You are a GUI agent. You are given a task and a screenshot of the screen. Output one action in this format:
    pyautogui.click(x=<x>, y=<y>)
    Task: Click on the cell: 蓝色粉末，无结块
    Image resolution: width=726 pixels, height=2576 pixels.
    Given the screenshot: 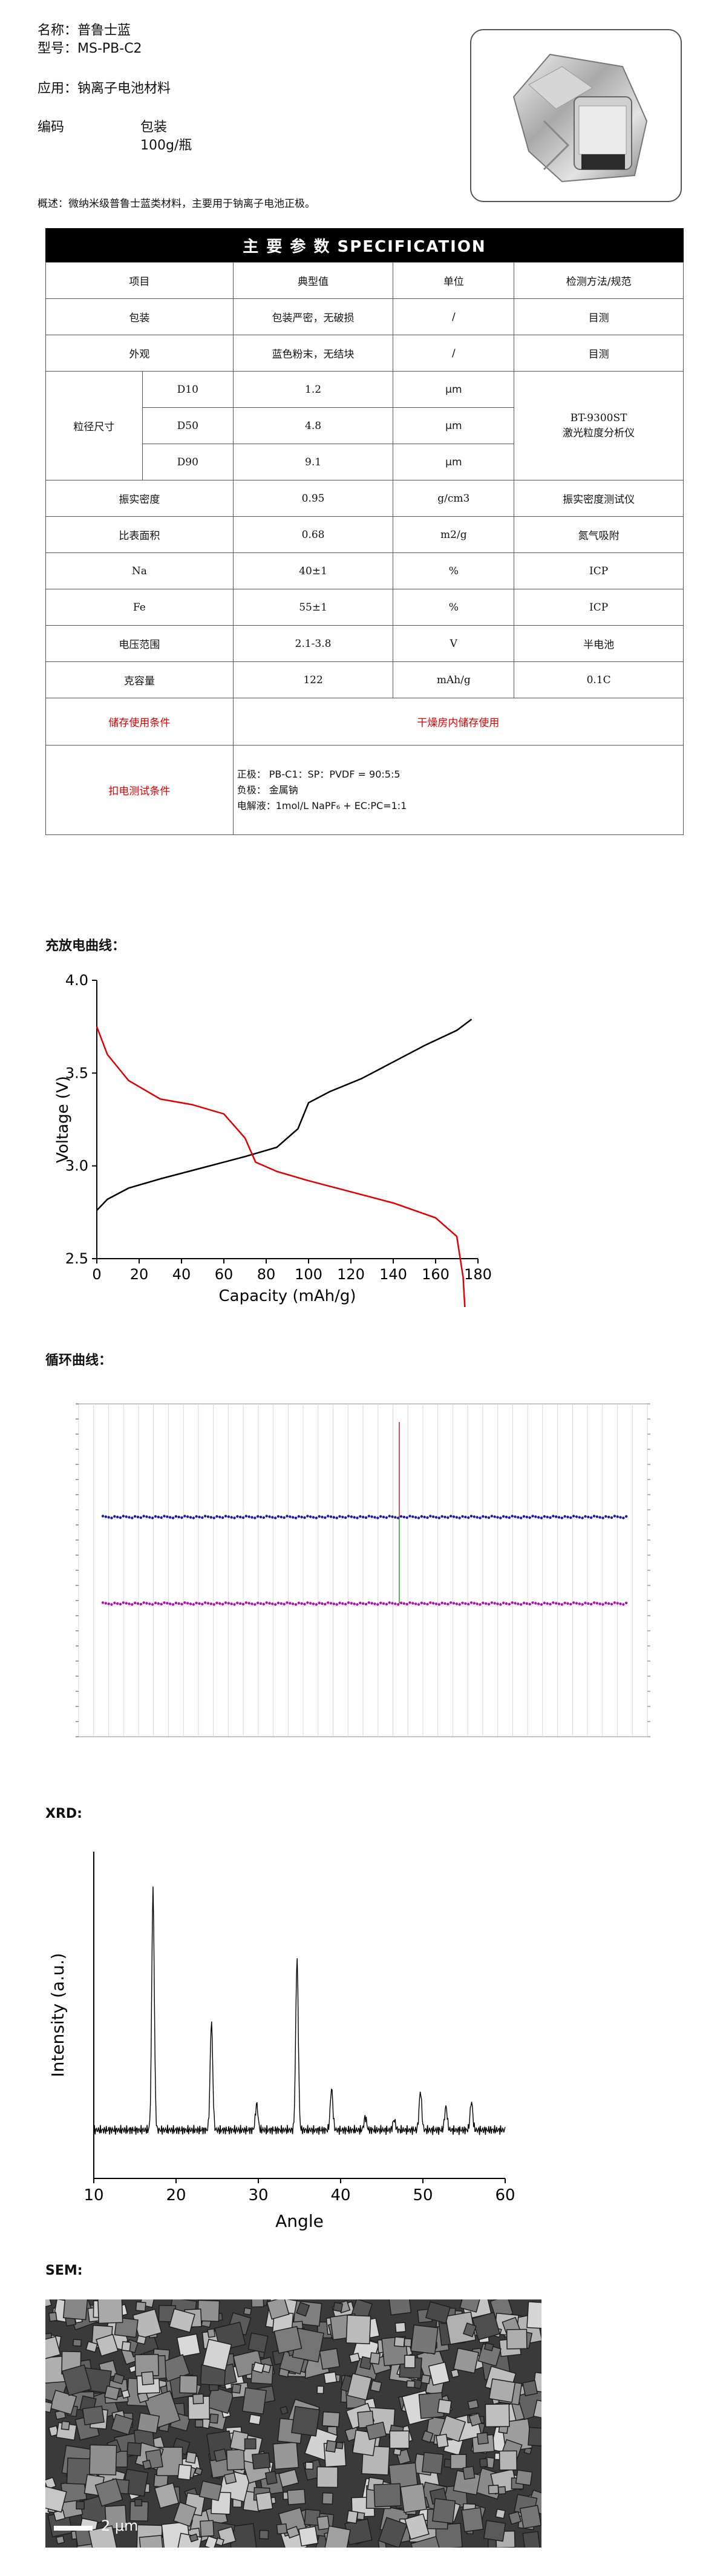 What is the action you would take?
    pyautogui.click(x=313, y=353)
    